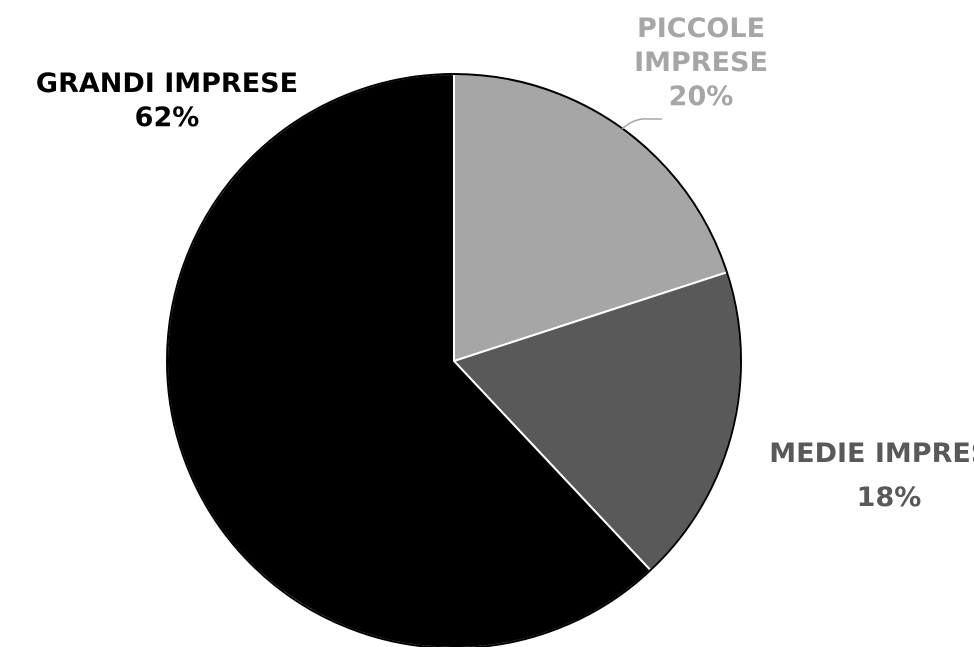  Describe the element at coordinates (167, 83) in the screenshot. I see `slice-label-grandi-line-1: GRANDI IMPRESE` at that location.